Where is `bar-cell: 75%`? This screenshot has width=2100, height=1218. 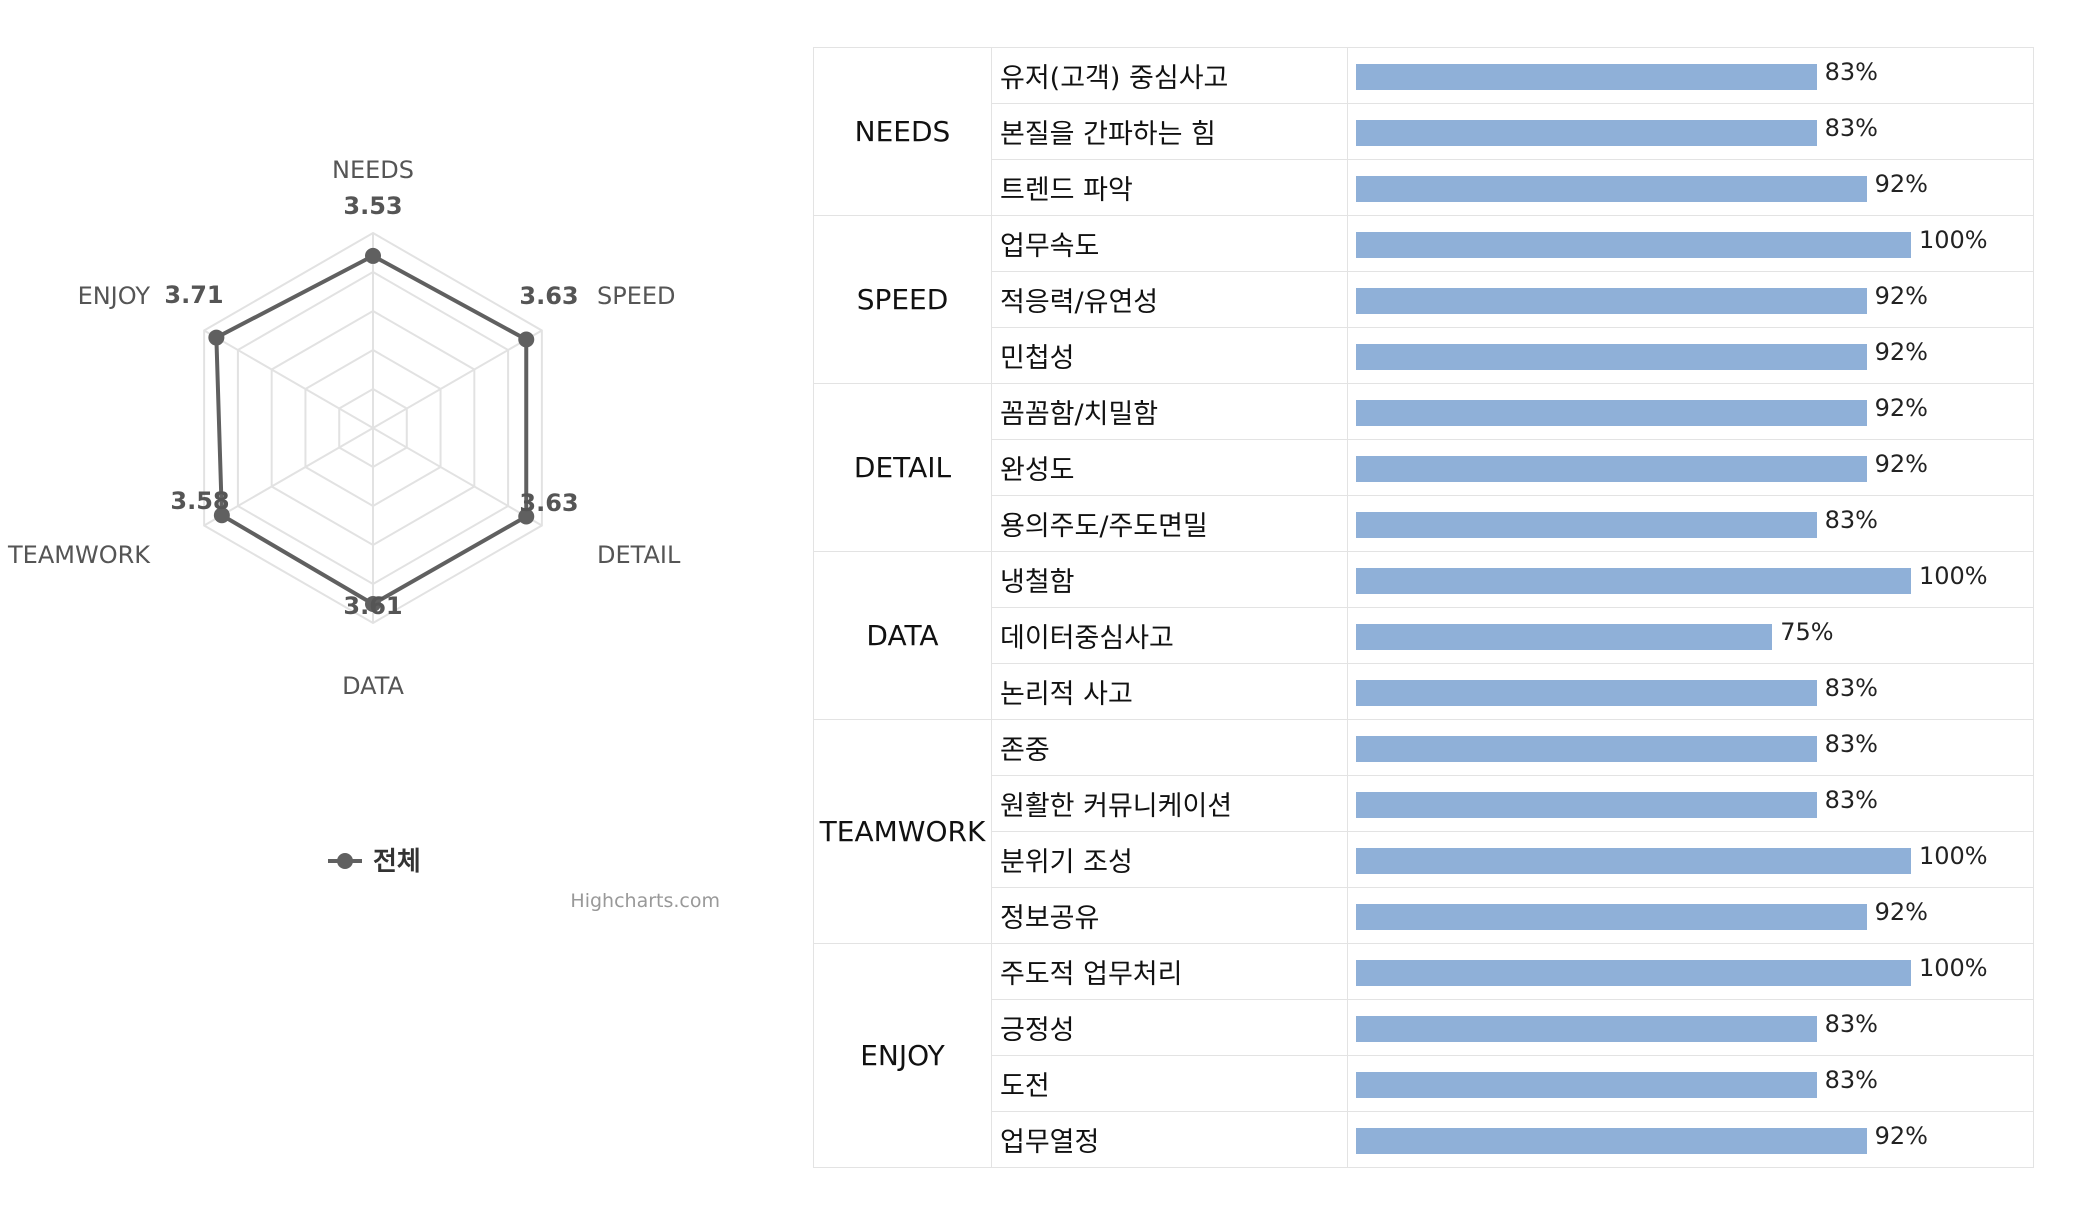
bar-cell: 75% is located at coordinates (1690, 635).